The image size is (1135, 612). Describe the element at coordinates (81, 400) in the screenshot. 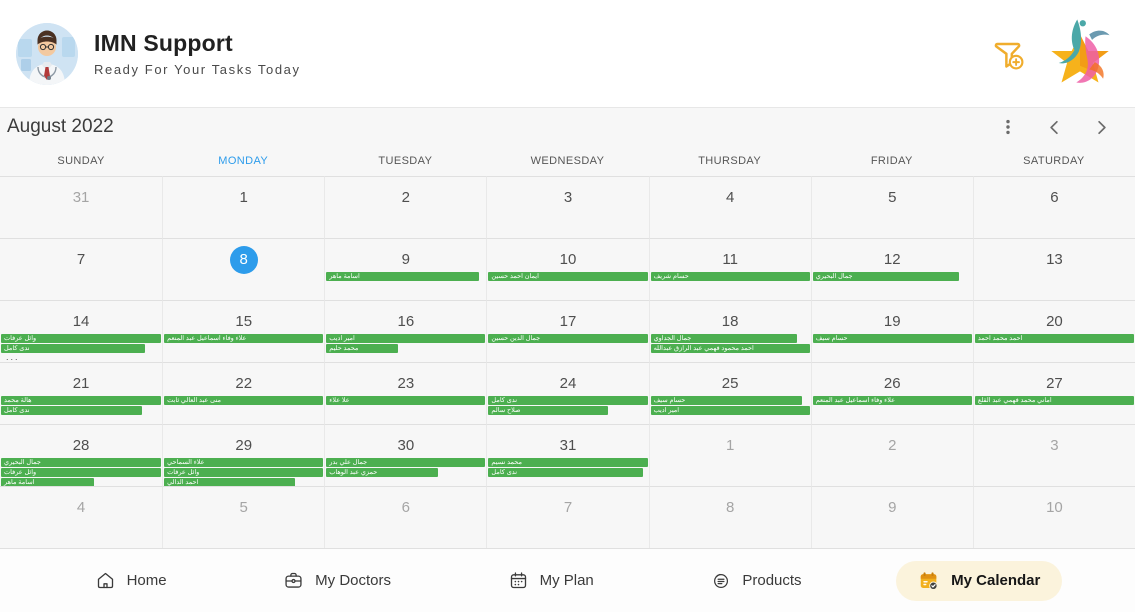

I see `event-bar: هالة محمد` at that location.